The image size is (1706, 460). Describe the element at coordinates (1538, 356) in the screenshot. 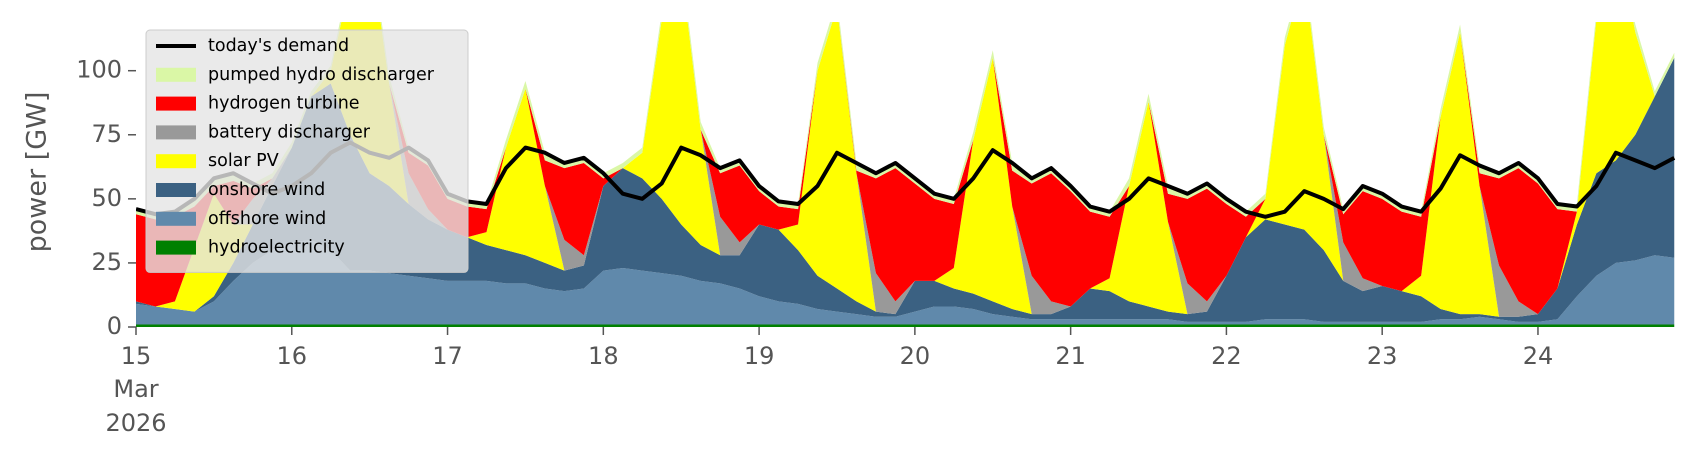

I see `x-tick-label: 24` at that location.